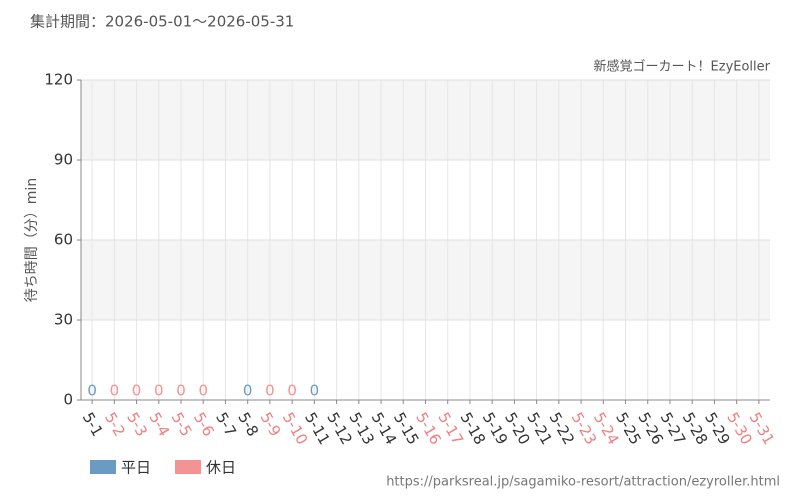 The width and height of the screenshot is (800, 504). What do you see at coordinates (682, 67) in the screenshot?
I see `chart-title: 新感覚ゴーカート！EzyEoller` at bounding box center [682, 67].